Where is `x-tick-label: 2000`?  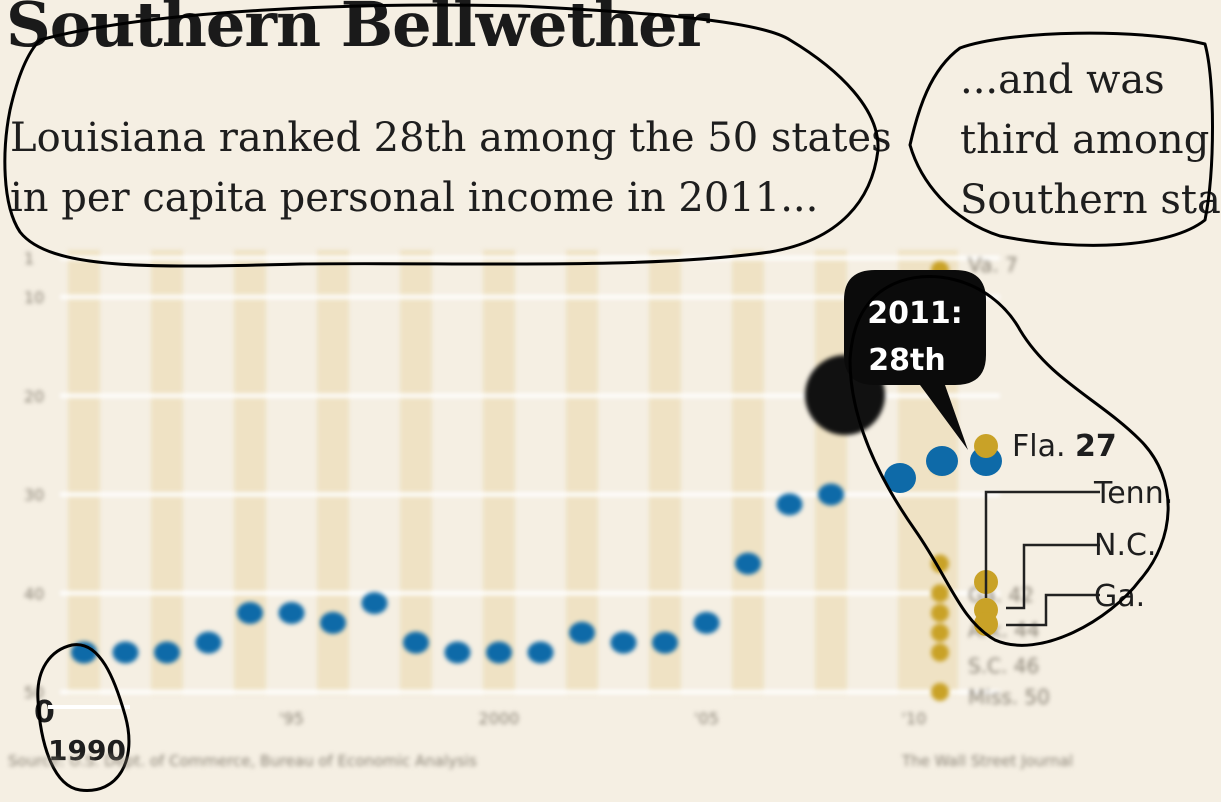
x-tick-label: 2000 is located at coordinates (499, 718).